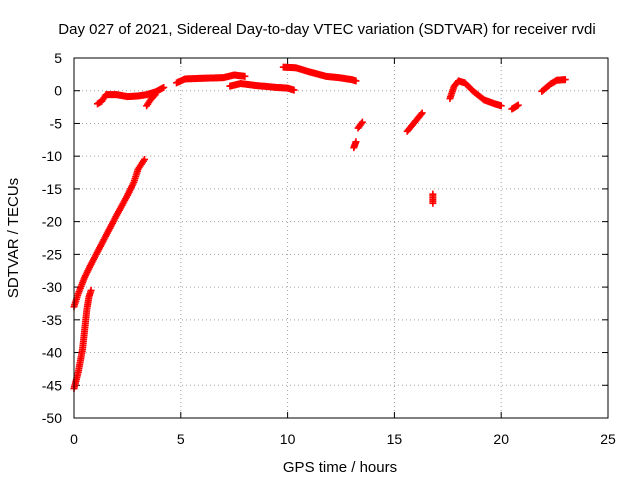 This screenshot has height=480, width=640. Describe the element at coordinates (52, 320) in the screenshot. I see `y-tick-label: -35` at that location.